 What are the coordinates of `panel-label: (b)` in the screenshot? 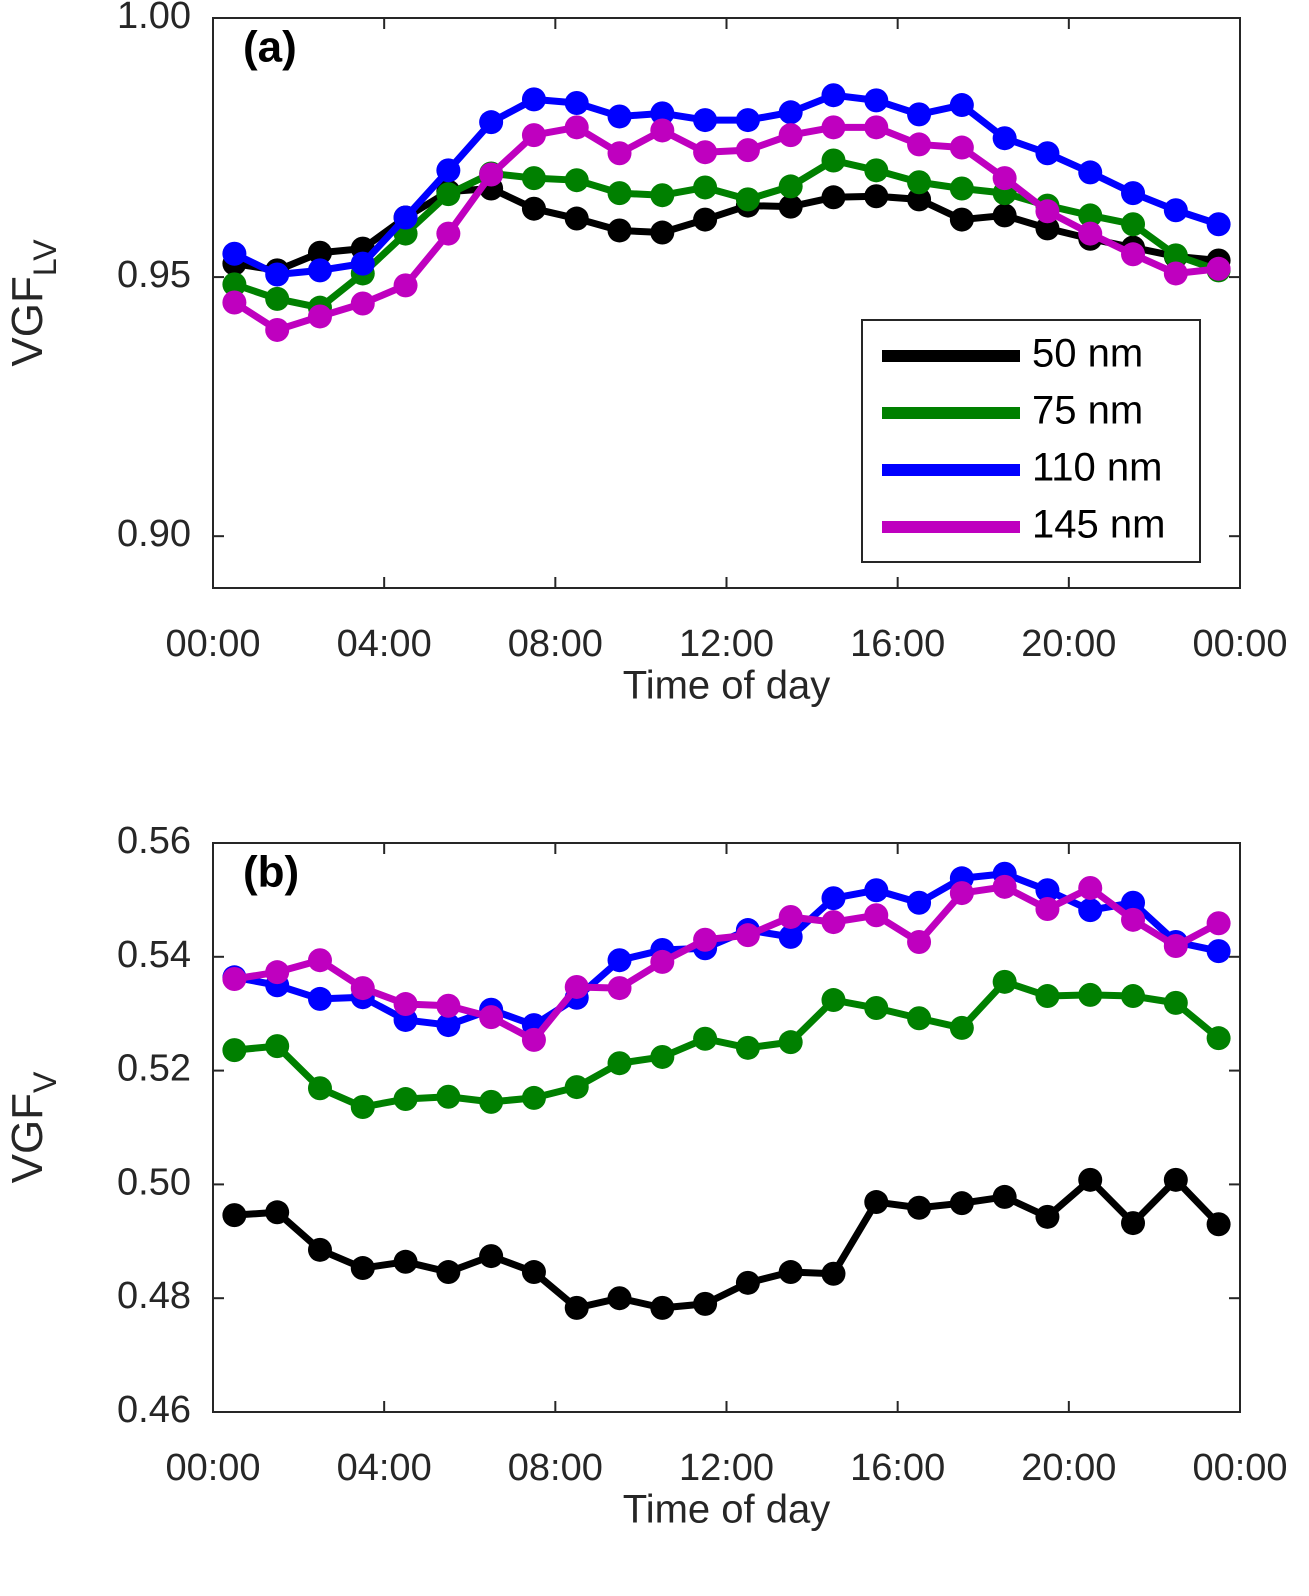 It's located at (271, 872).